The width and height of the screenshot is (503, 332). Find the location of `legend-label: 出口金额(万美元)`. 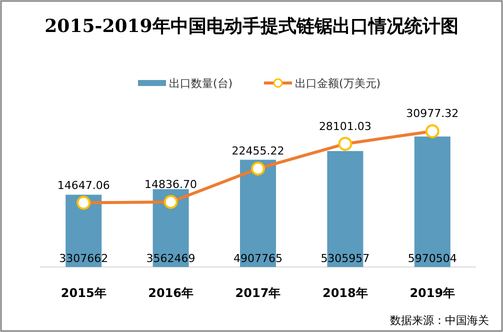

legend-label: 出口金额(万美元) is located at coordinates (338, 83).